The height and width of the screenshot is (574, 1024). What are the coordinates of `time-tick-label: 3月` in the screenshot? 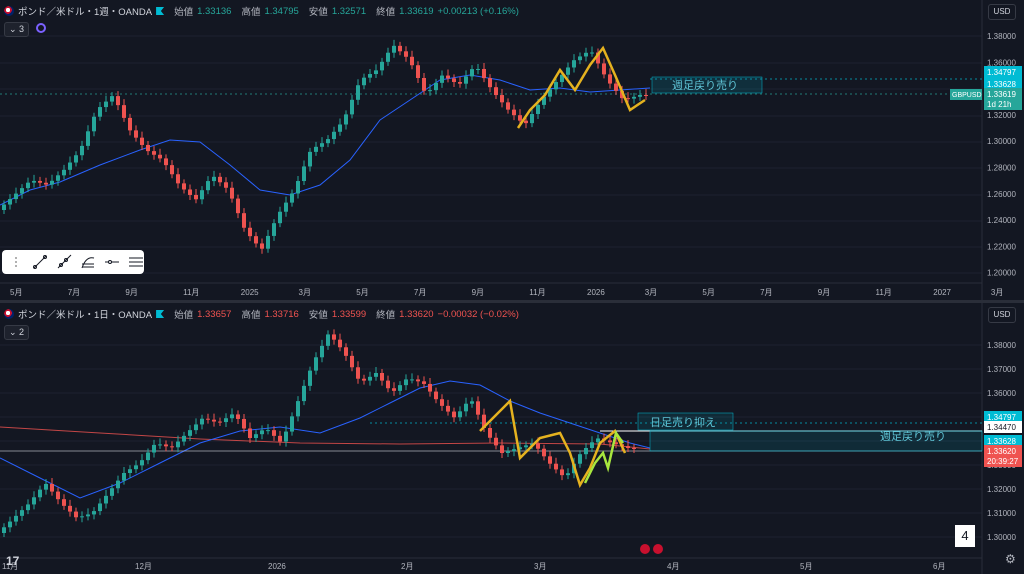 It's located at (540, 566).